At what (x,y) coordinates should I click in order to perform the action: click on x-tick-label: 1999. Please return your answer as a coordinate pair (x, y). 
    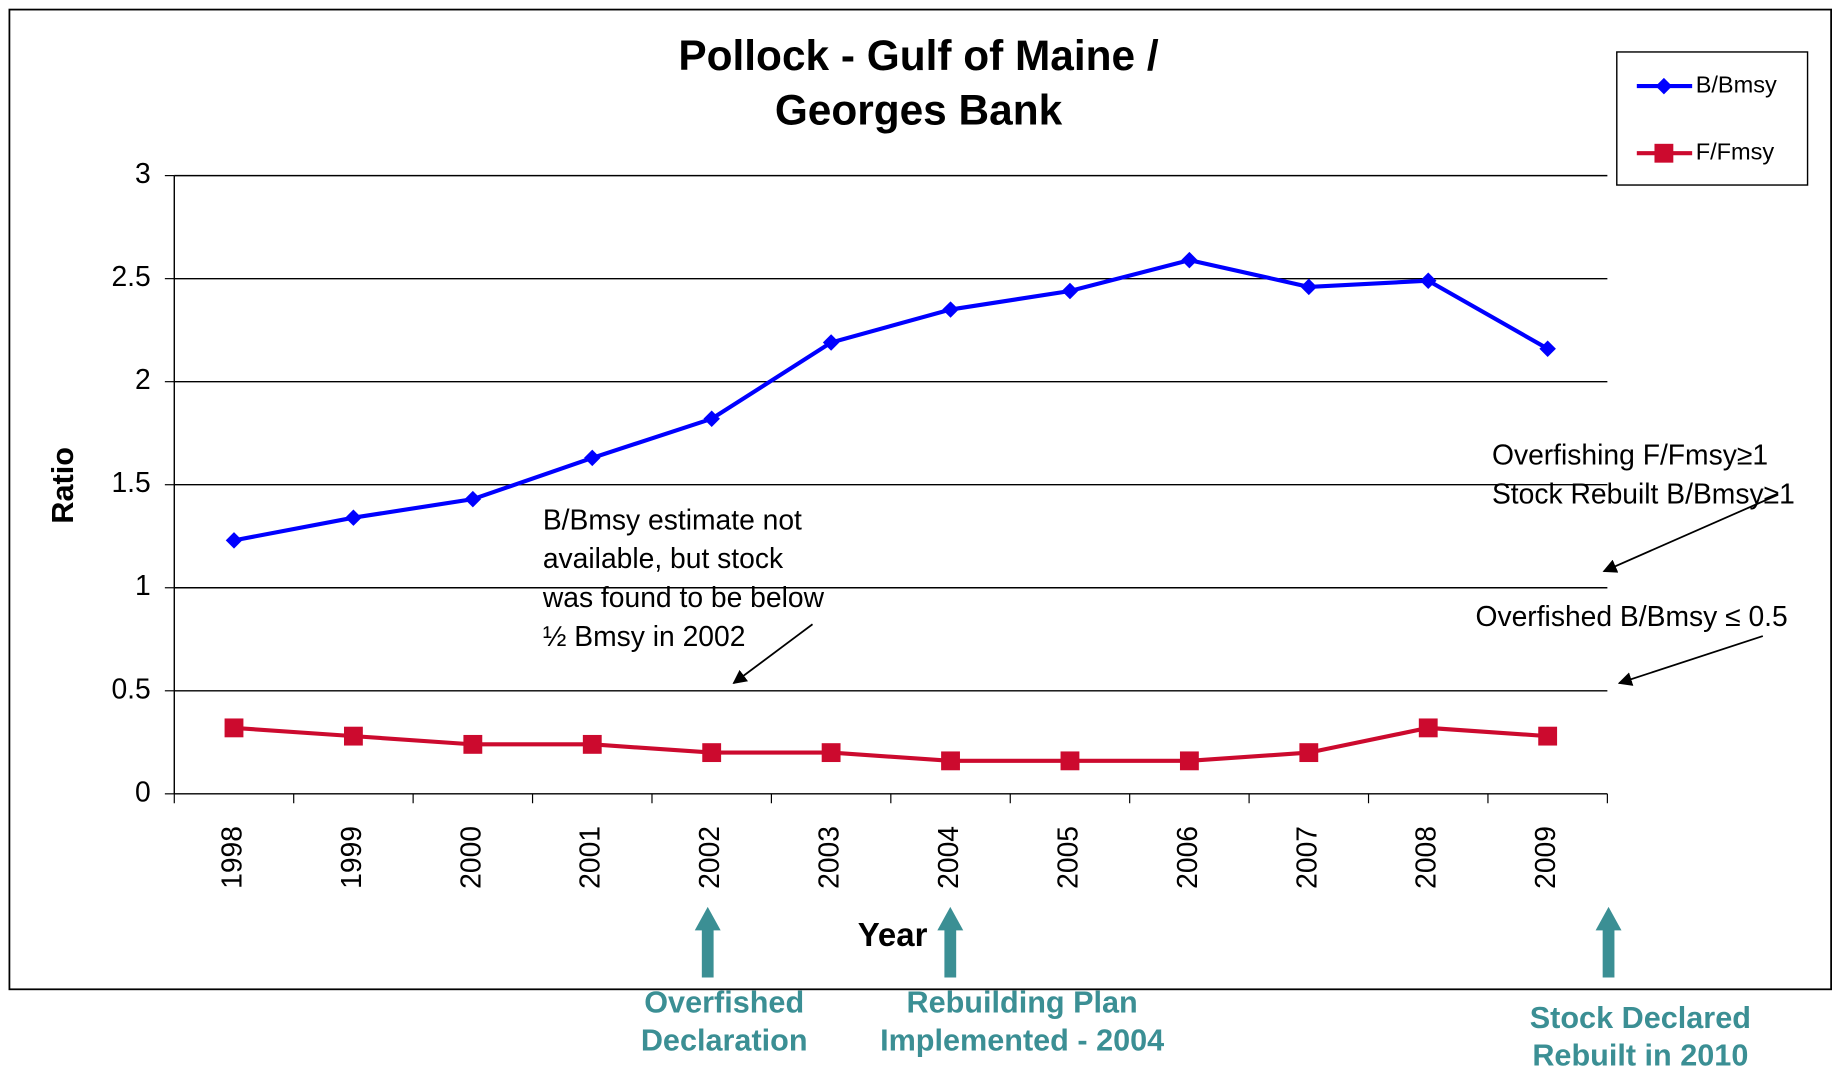
    Looking at the image, I should click on (351, 857).